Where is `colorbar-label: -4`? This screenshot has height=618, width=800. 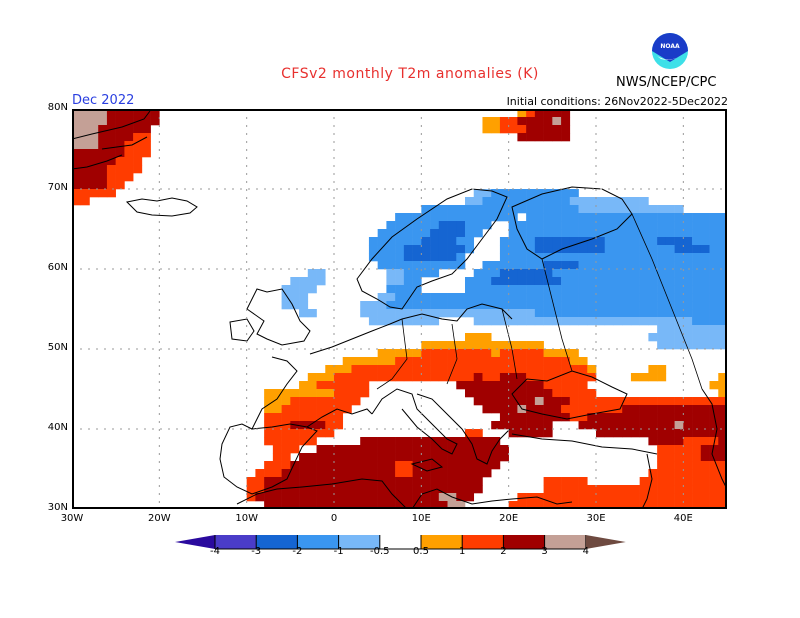 colorbar-label: -4 is located at coordinates (215, 551).